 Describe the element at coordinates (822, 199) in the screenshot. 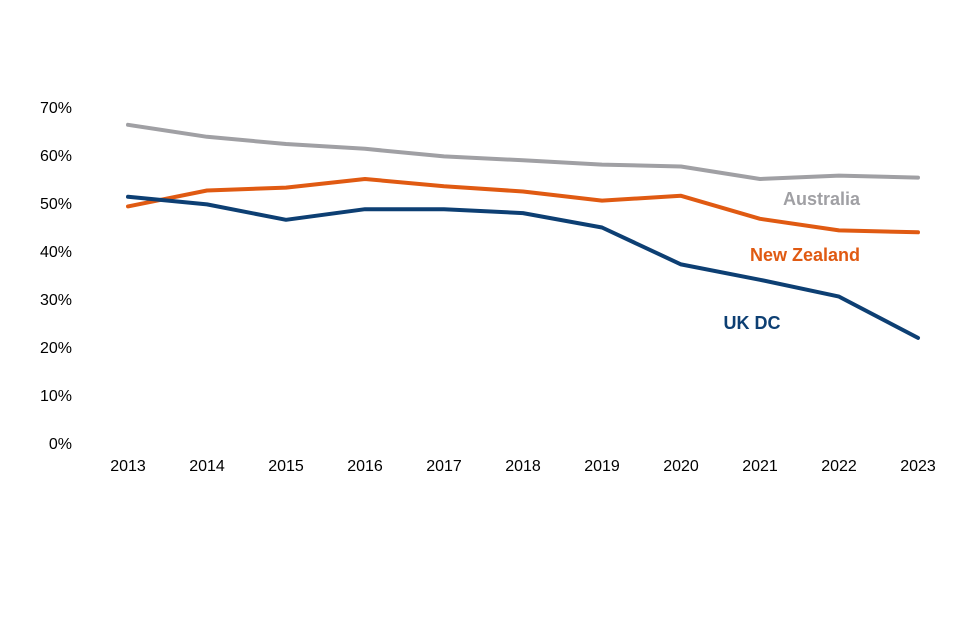

I see `series-label-australia: Australia` at that location.